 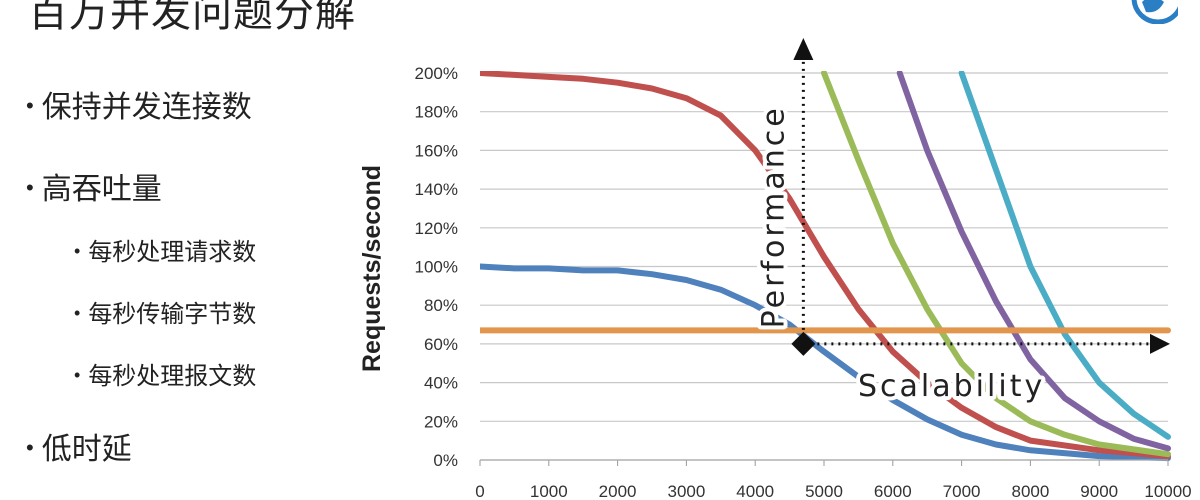 What do you see at coordinates (441, 421) in the screenshot?
I see `y-tick-label: 20%` at bounding box center [441, 421].